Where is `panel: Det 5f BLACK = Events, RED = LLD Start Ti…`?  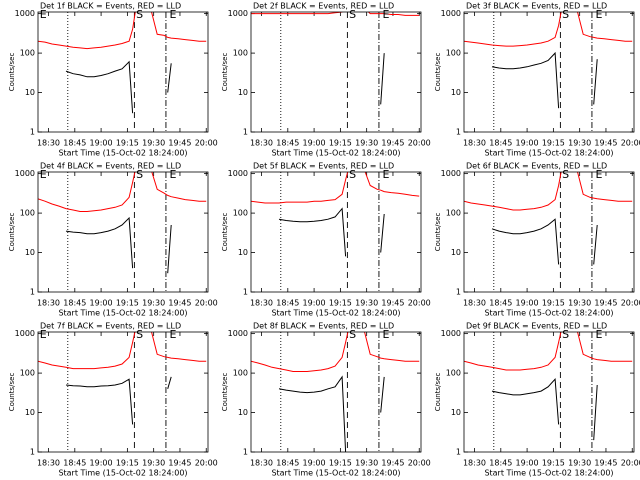
panel: Det 5f BLACK = Events, RED = LLD Start Ti… is located at coordinates (326, 240).